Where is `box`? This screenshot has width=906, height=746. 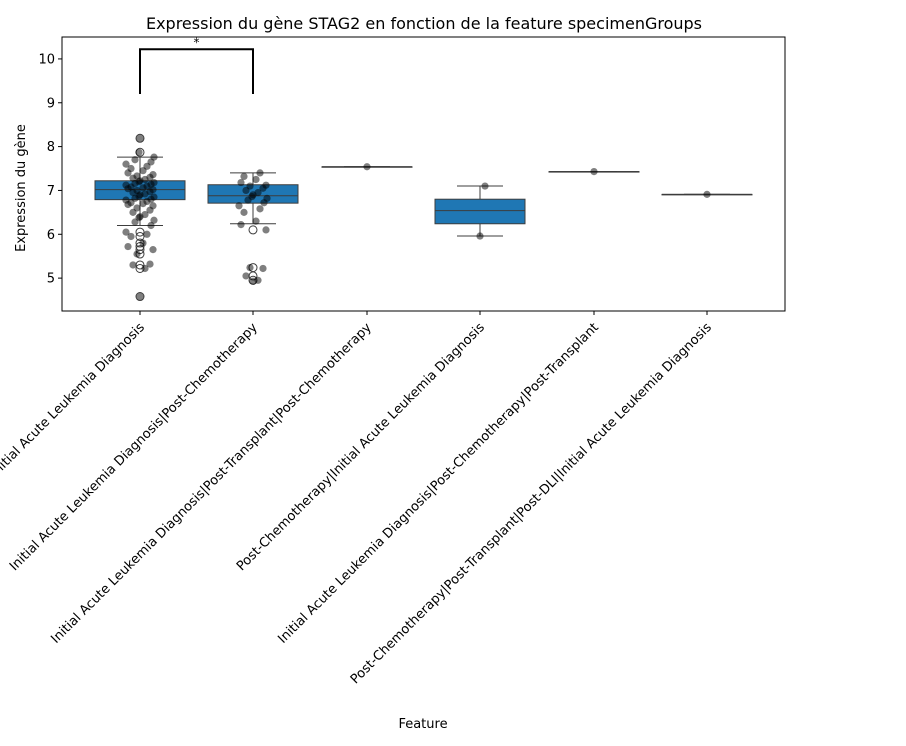
box is located at coordinates (480, 211).